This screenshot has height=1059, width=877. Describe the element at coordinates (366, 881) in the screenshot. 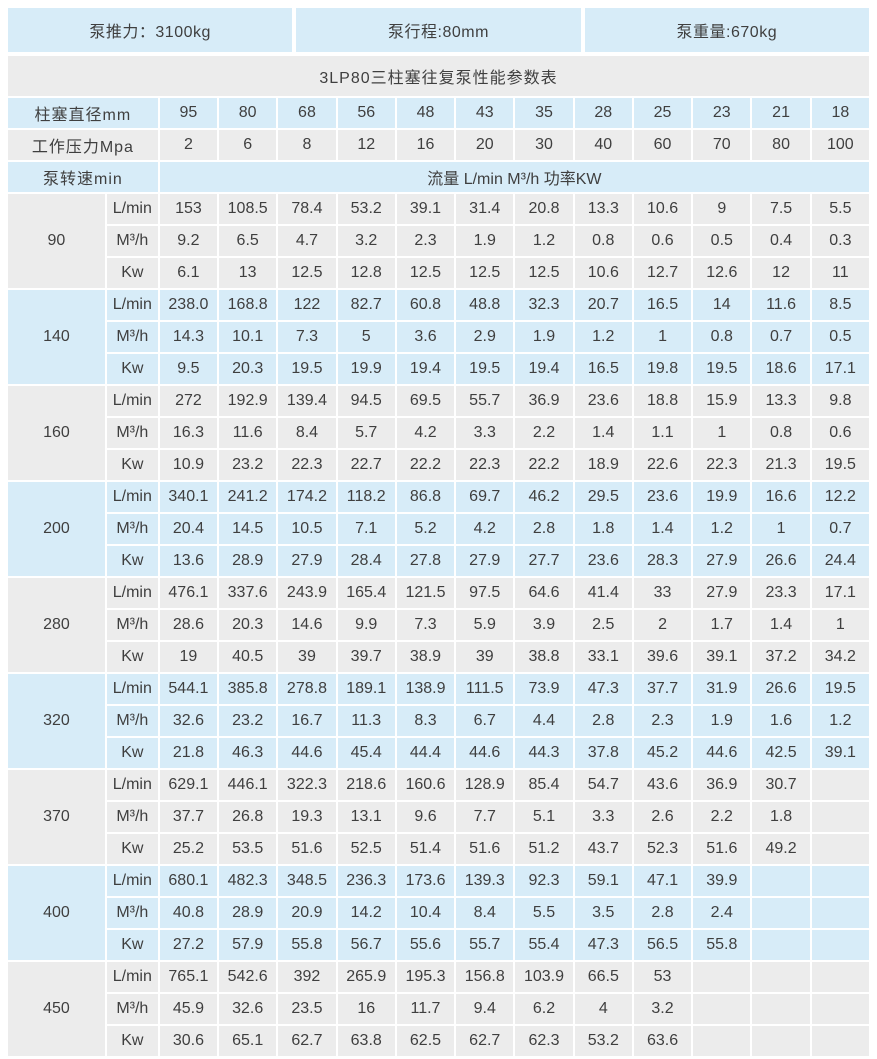

I see `value-cell: 236.3` at that location.